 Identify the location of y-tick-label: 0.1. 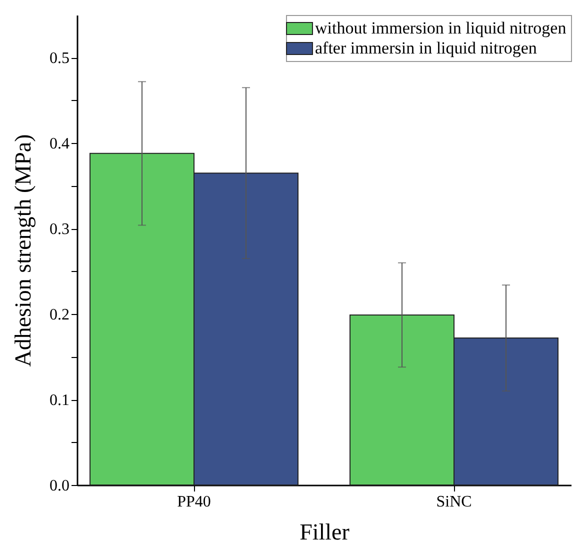
(60, 401).